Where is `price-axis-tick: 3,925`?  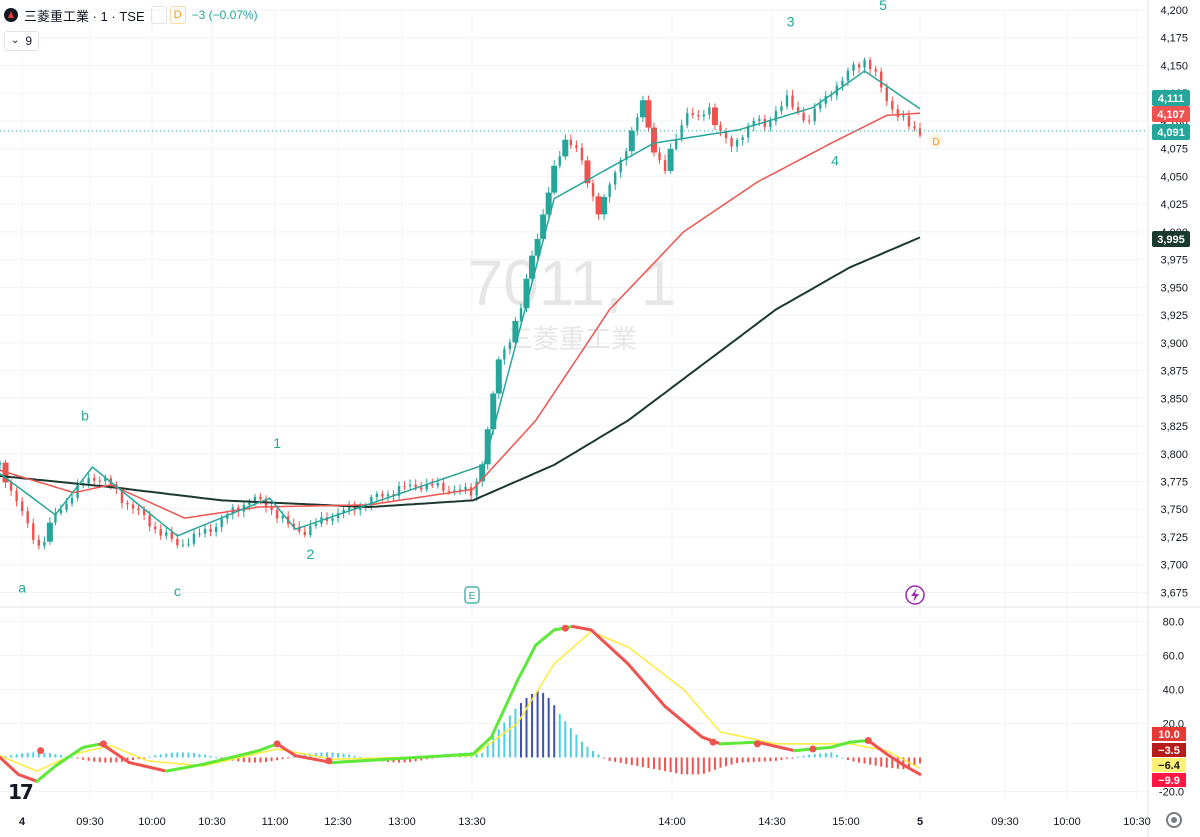
price-axis-tick: 3,925 is located at coordinates (1174, 316).